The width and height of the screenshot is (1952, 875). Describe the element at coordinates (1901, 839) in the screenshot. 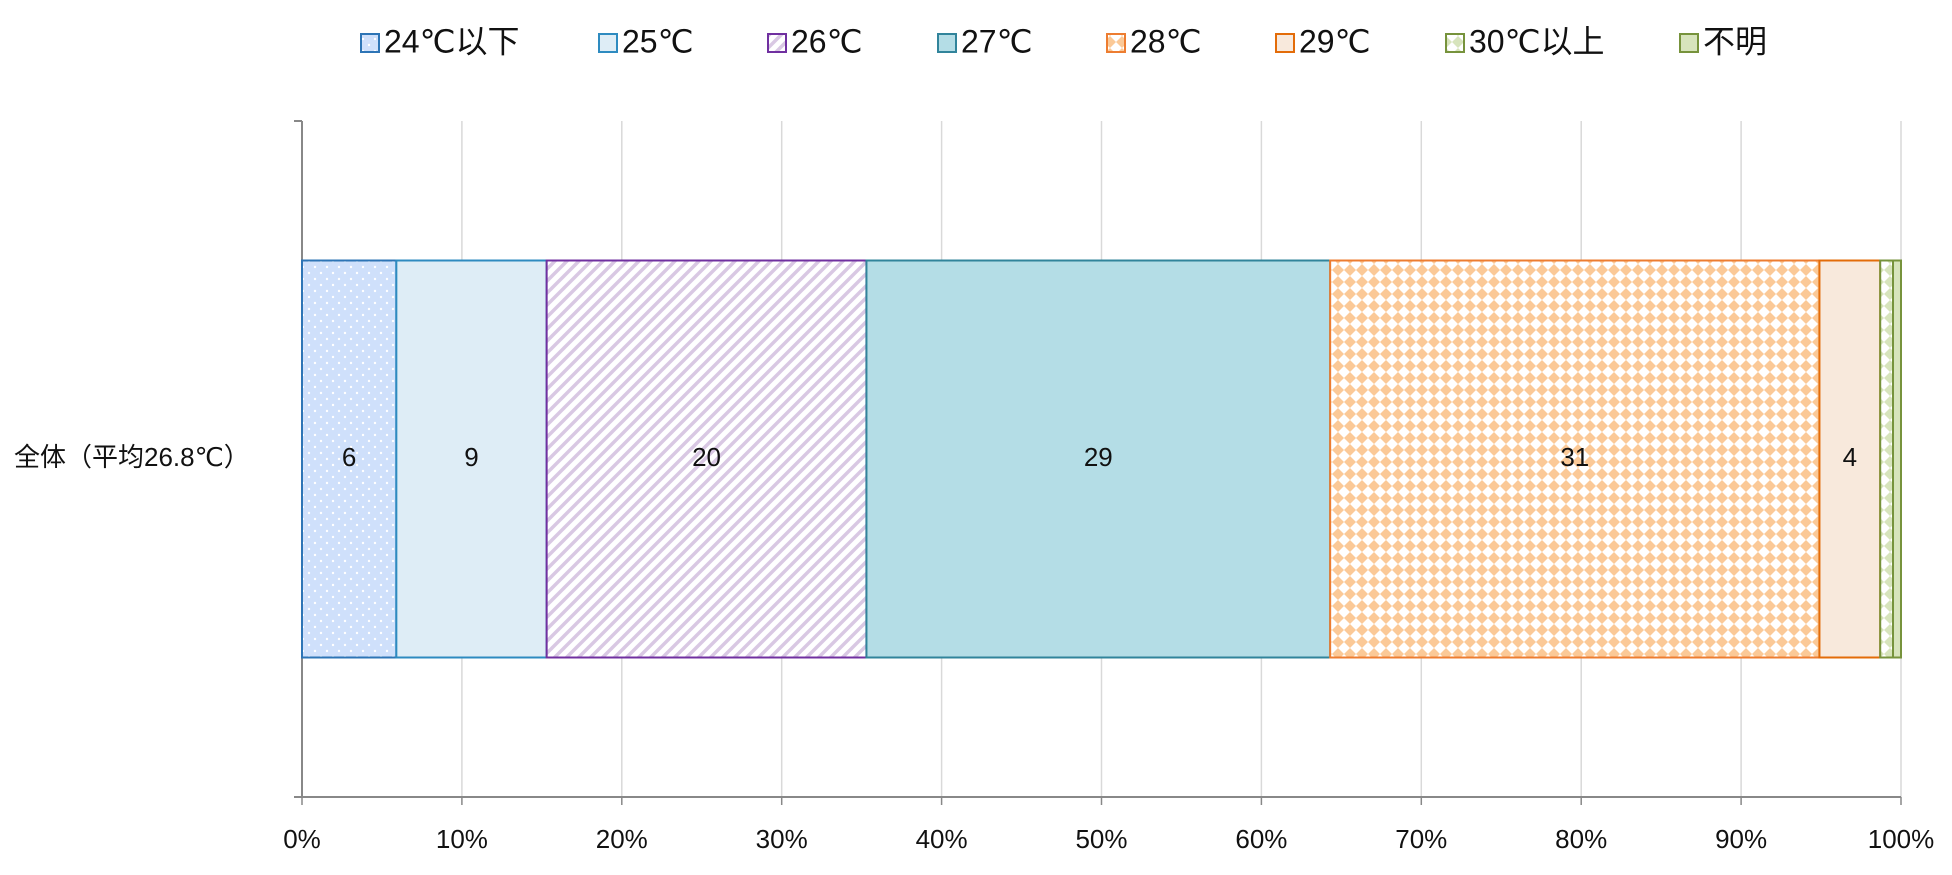

I see `x-tick-label: 100%` at that location.